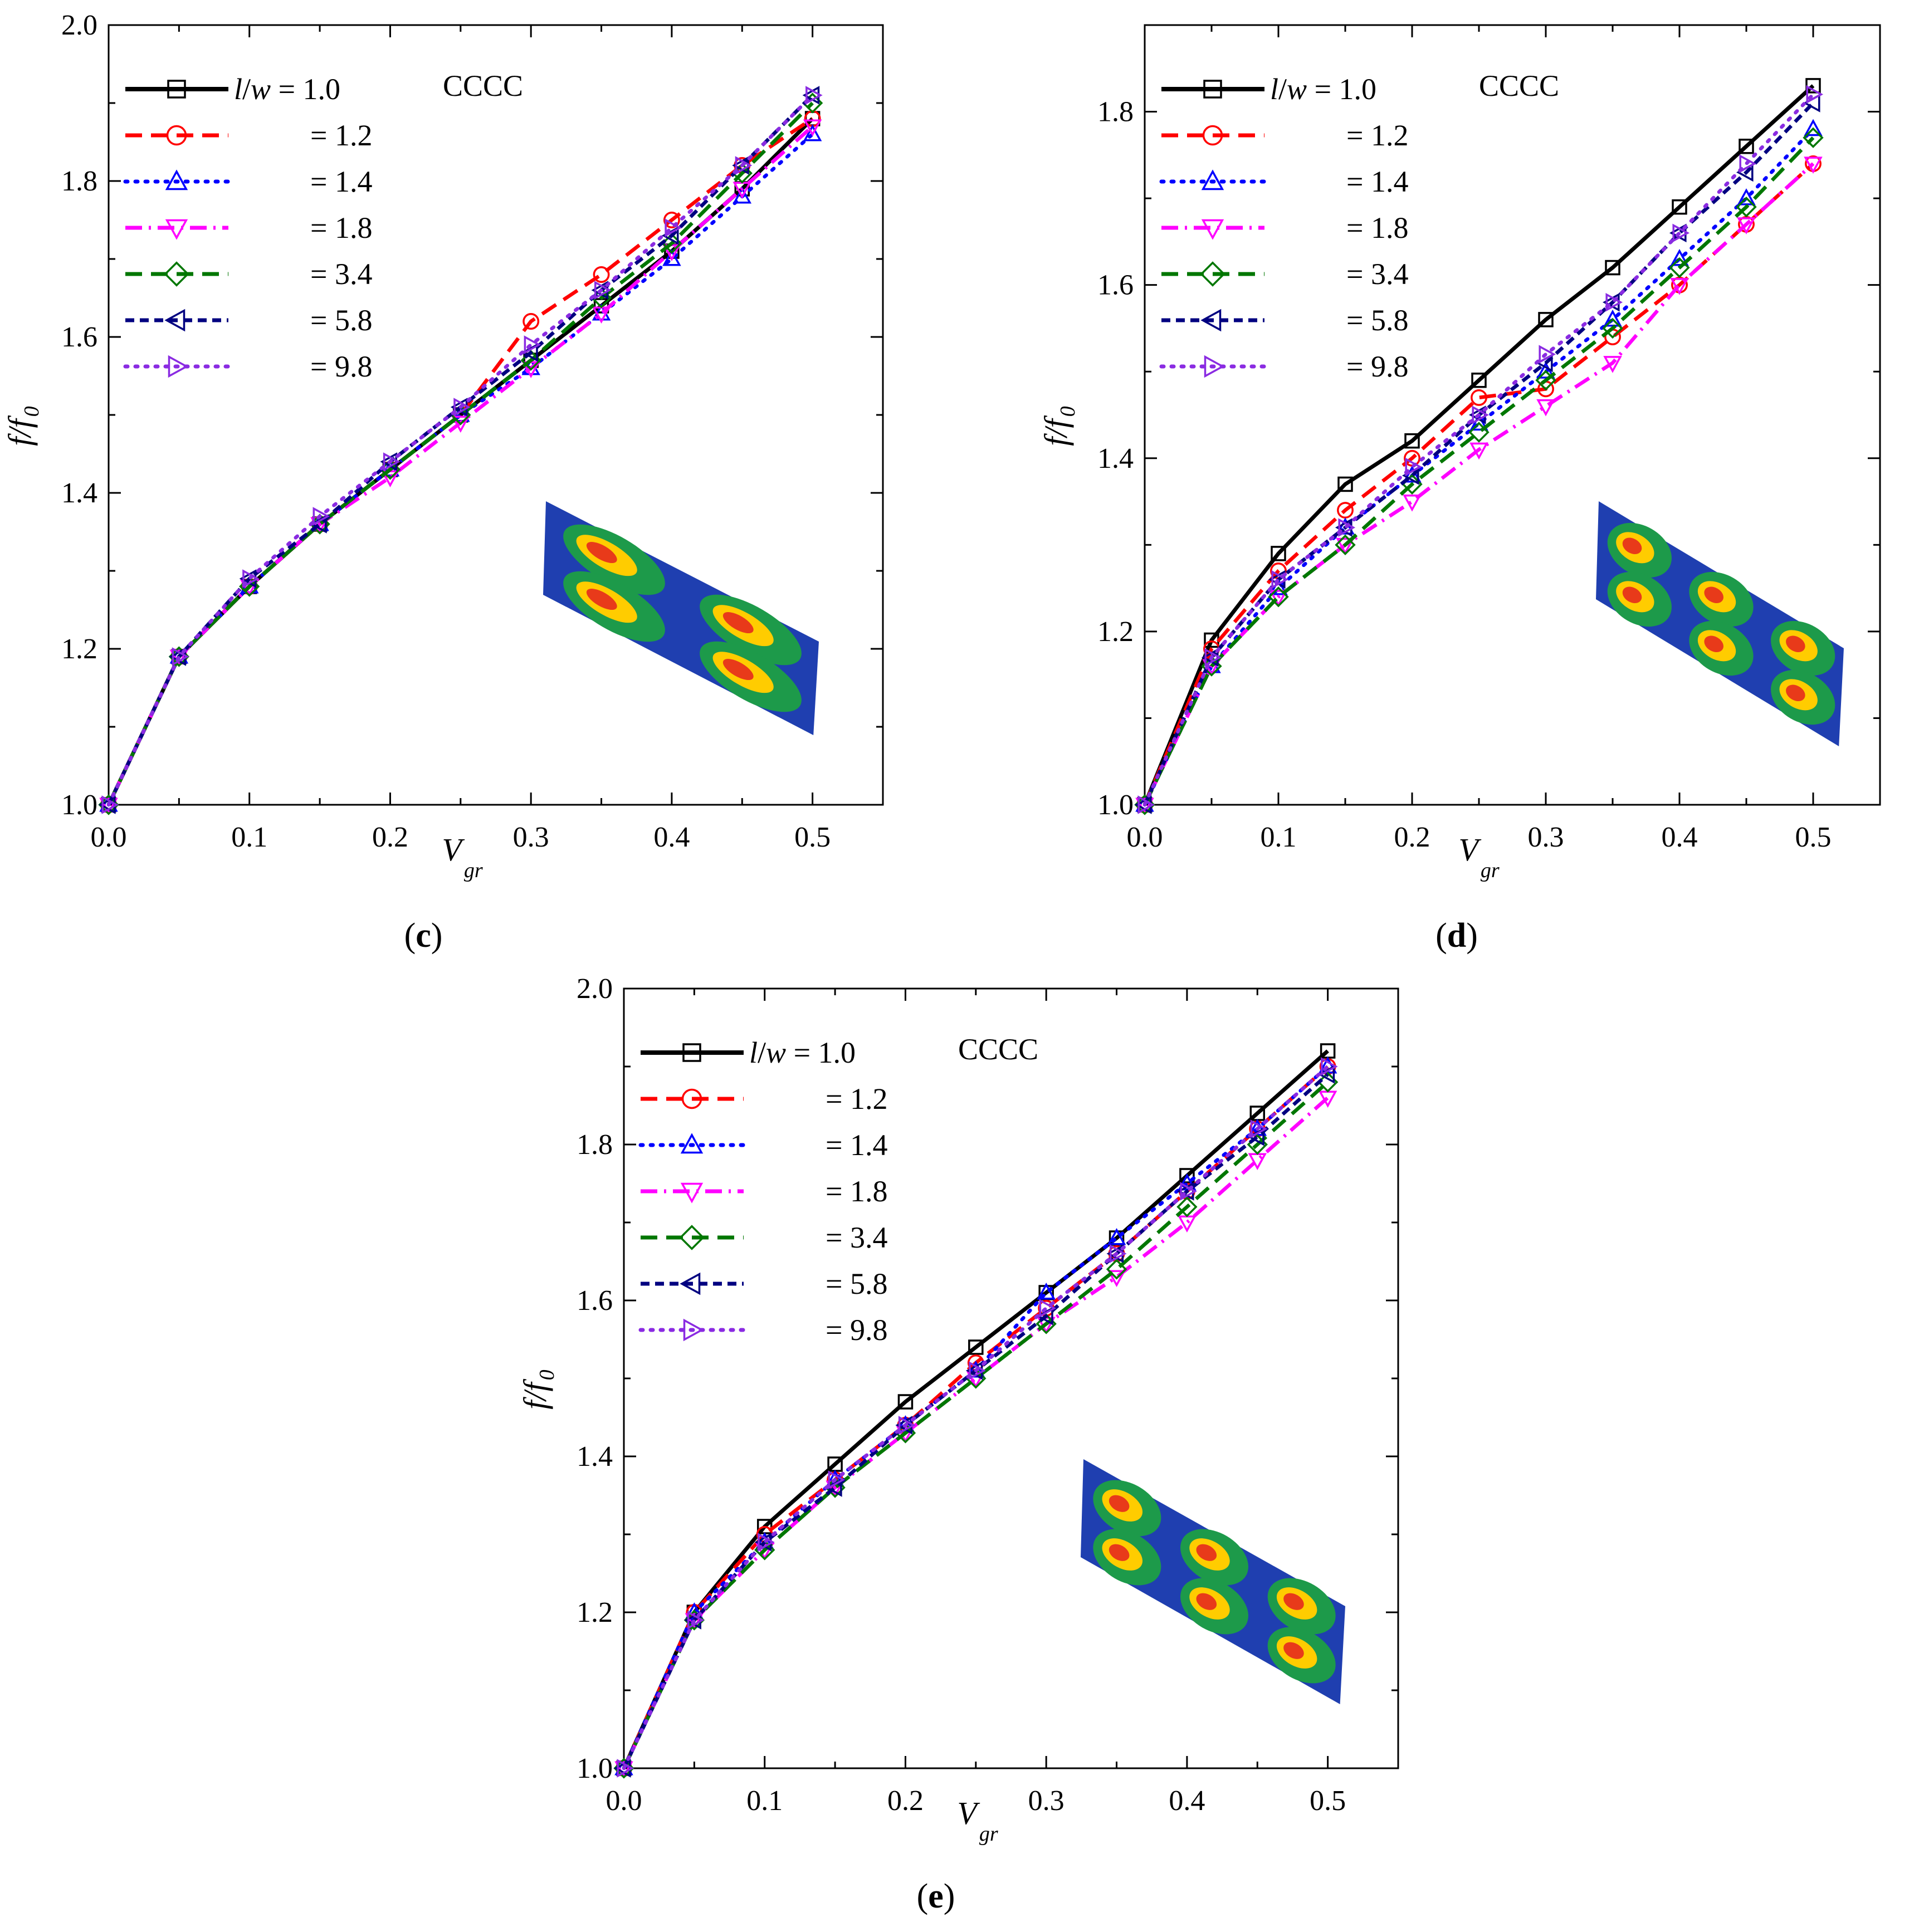 This screenshot has width=1919, height=1932. I want to click on y-axis-label-sub: 0, so click(1068, 411).